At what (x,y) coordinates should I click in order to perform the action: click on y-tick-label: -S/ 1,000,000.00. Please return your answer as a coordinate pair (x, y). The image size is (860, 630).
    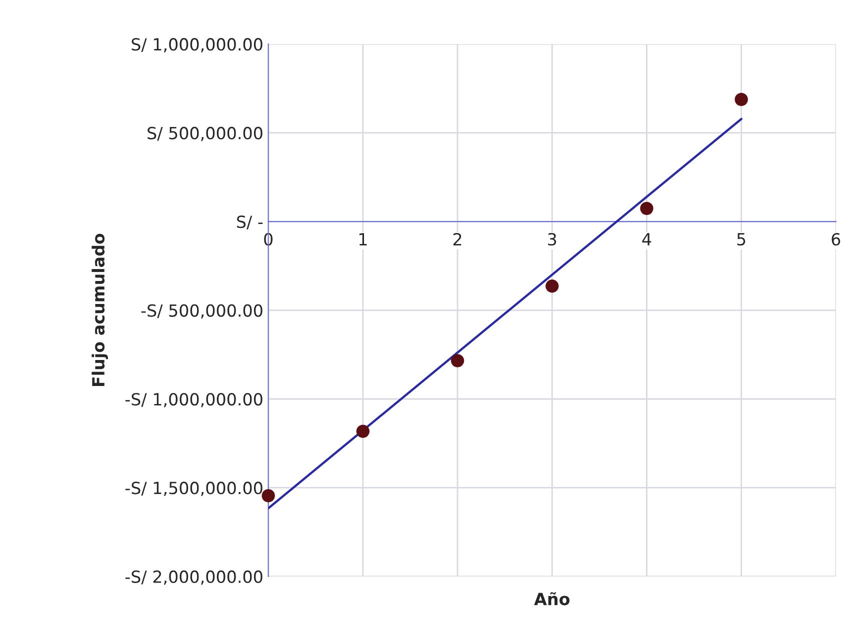
    Looking at the image, I should click on (193, 400).